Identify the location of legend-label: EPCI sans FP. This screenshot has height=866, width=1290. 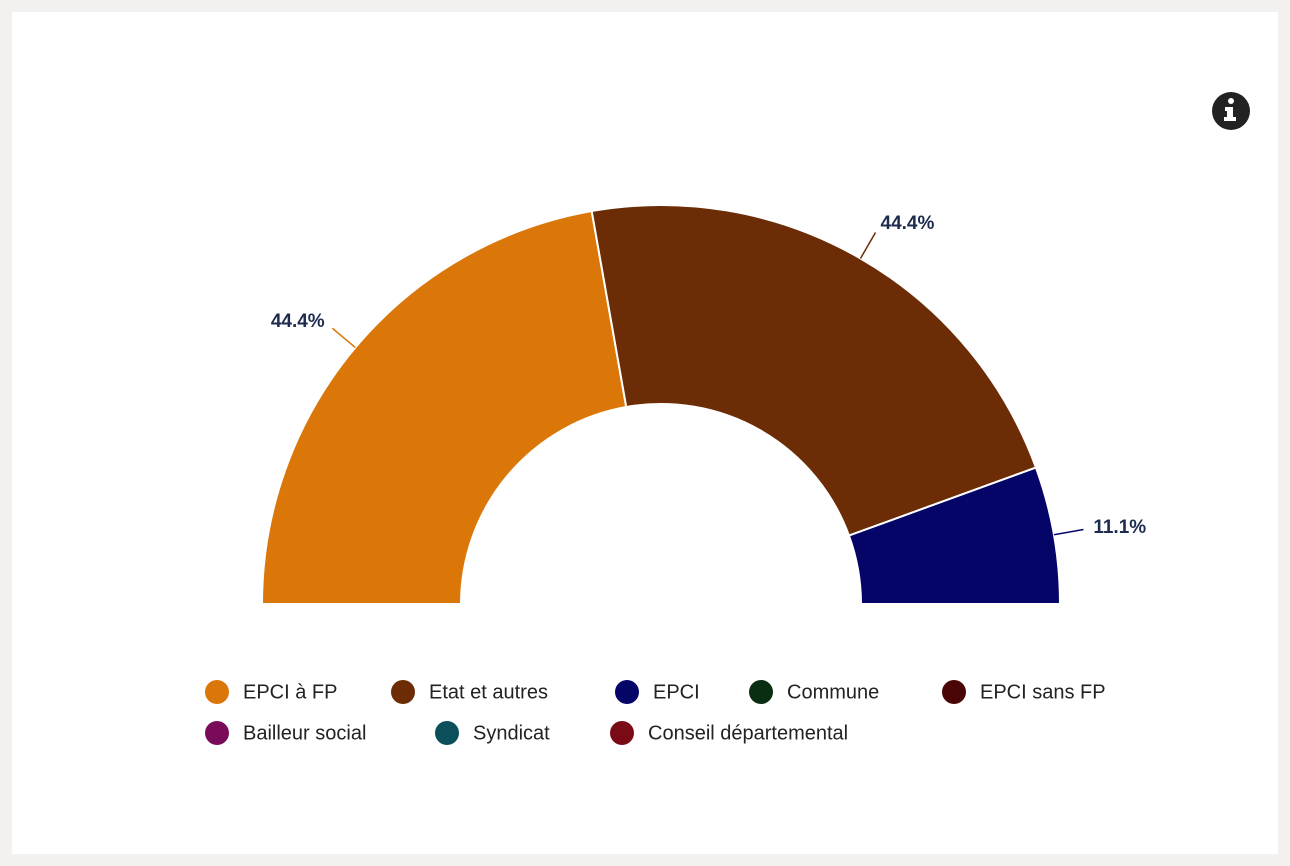
(1043, 692).